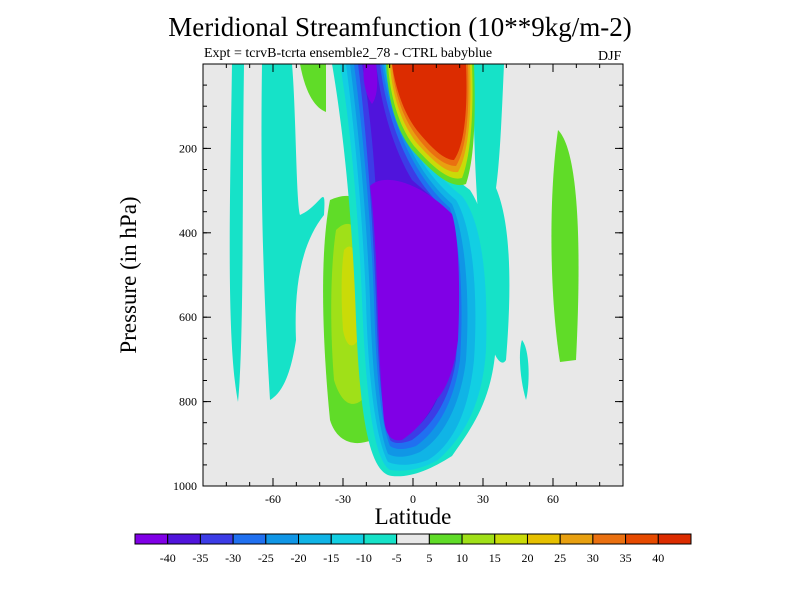 The image size is (800, 600). I want to click on x-tick-label: 60, so click(553, 499).